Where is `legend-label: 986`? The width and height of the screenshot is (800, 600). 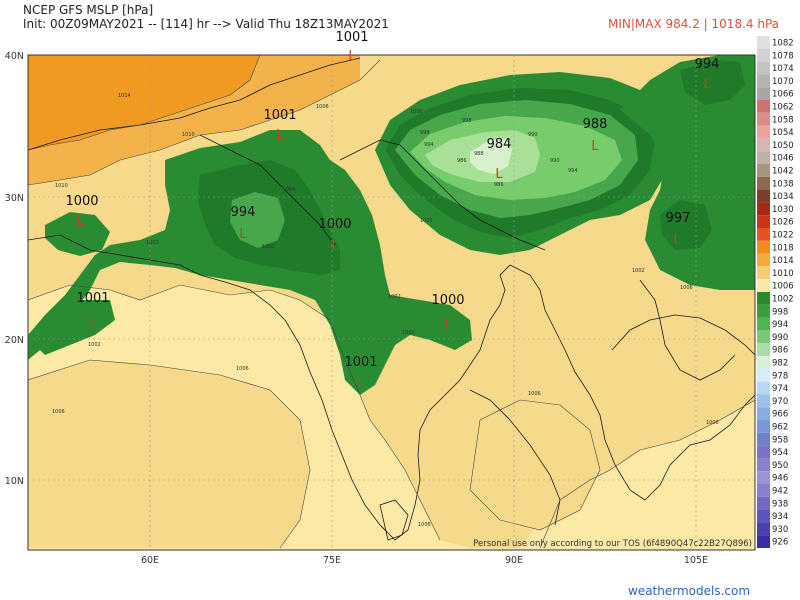
legend-label: 986 is located at coordinates (780, 351).